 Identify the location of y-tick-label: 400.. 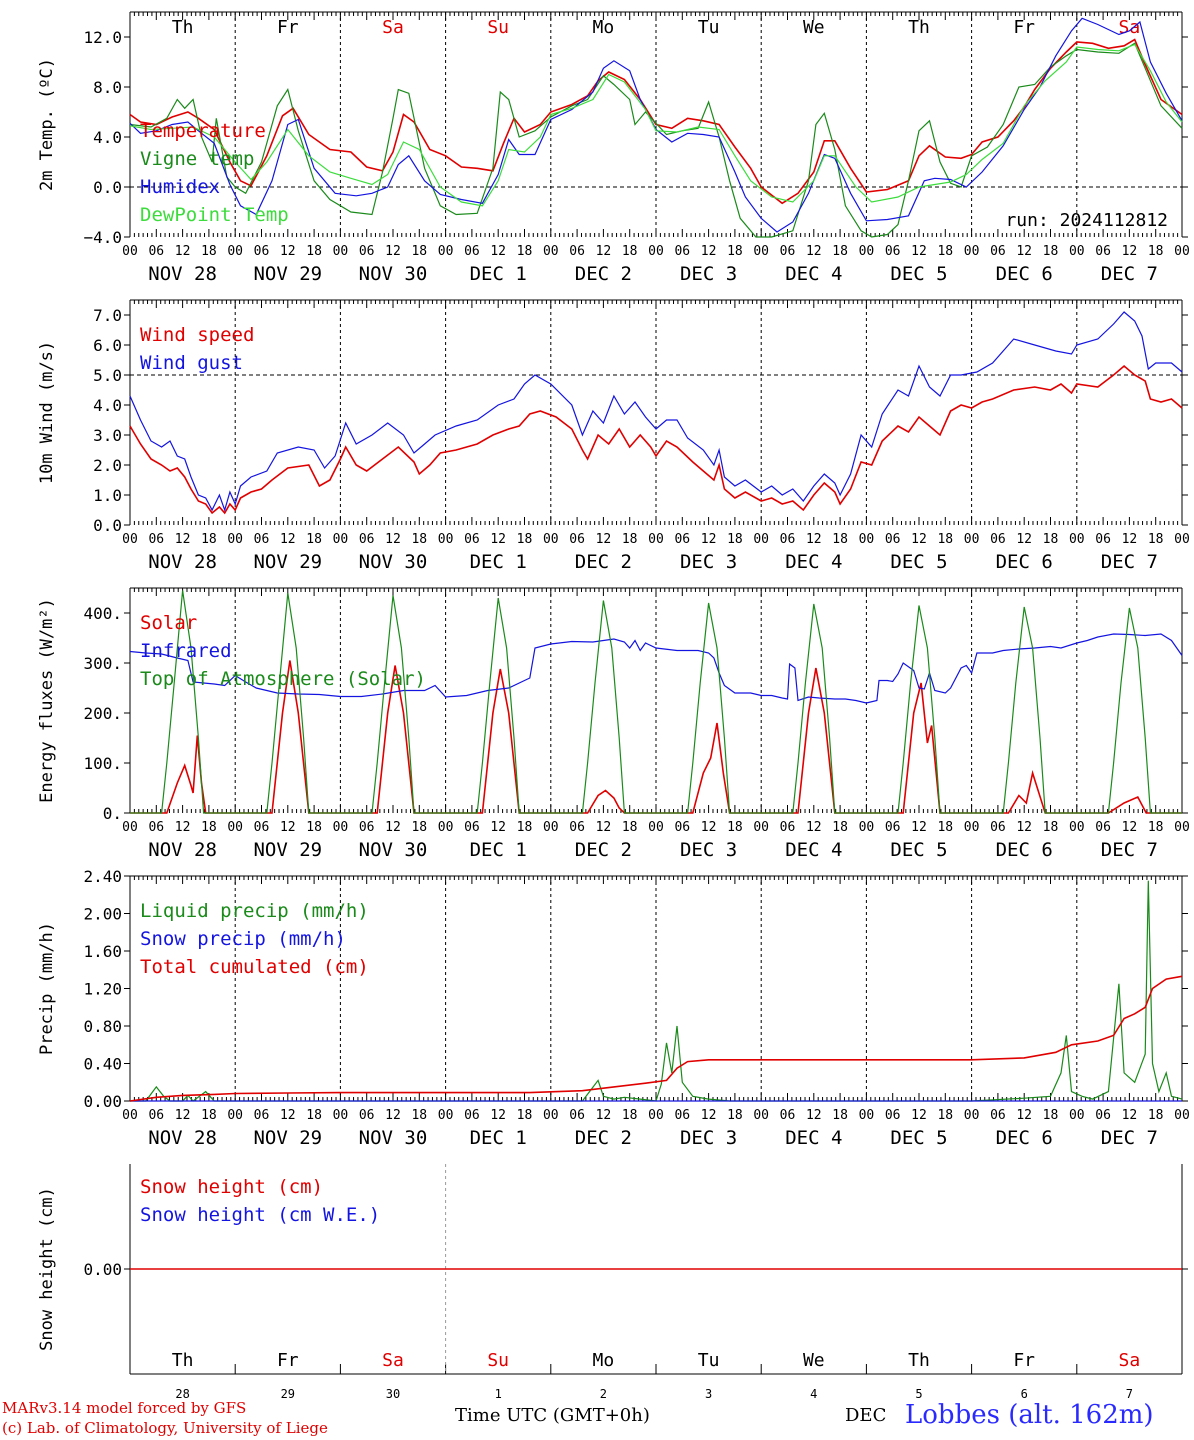
(102, 613).